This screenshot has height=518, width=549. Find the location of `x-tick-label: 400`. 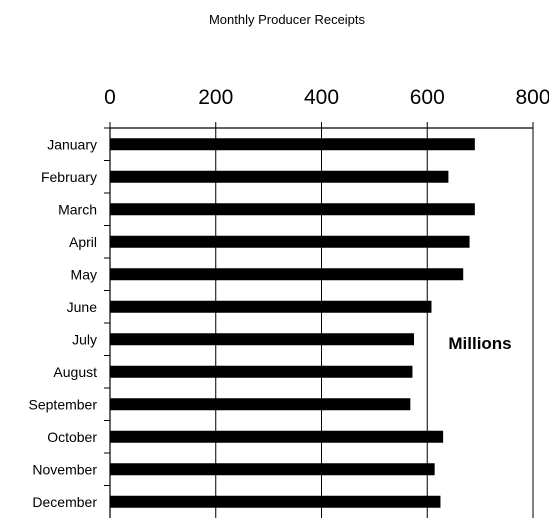

x-tick-label: 400 is located at coordinates (321, 97).